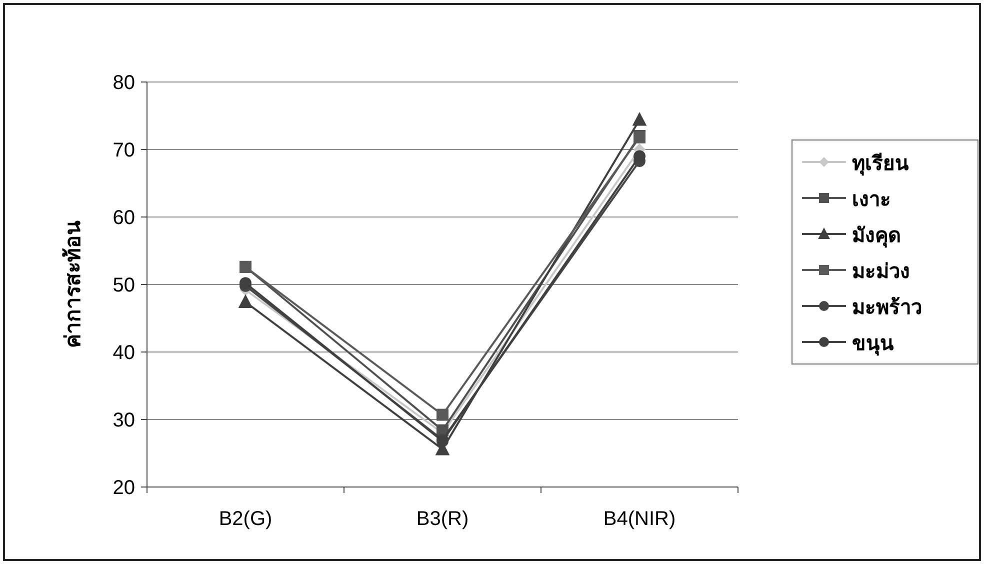 Image resolution: width=984 pixels, height=564 pixels. What do you see at coordinates (639, 519) in the screenshot?
I see `x-tick-label: B4(NIR)` at bounding box center [639, 519].